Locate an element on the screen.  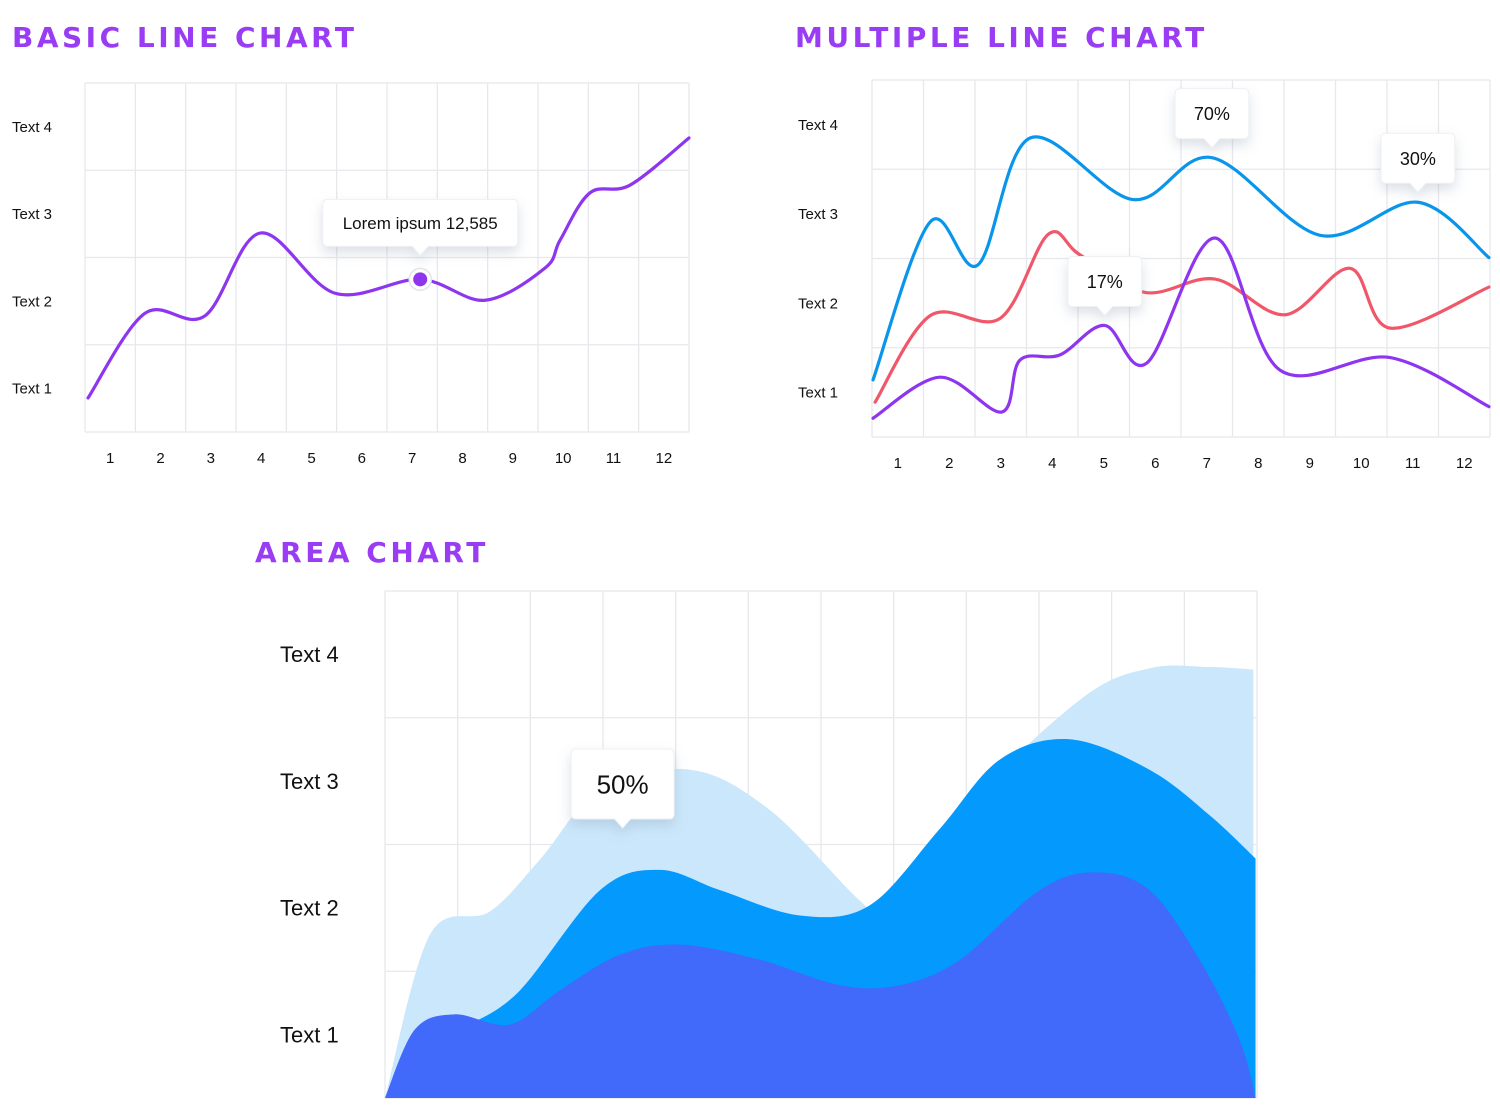
chart-title: BASIC LINE CHART is located at coordinates (185, 37).